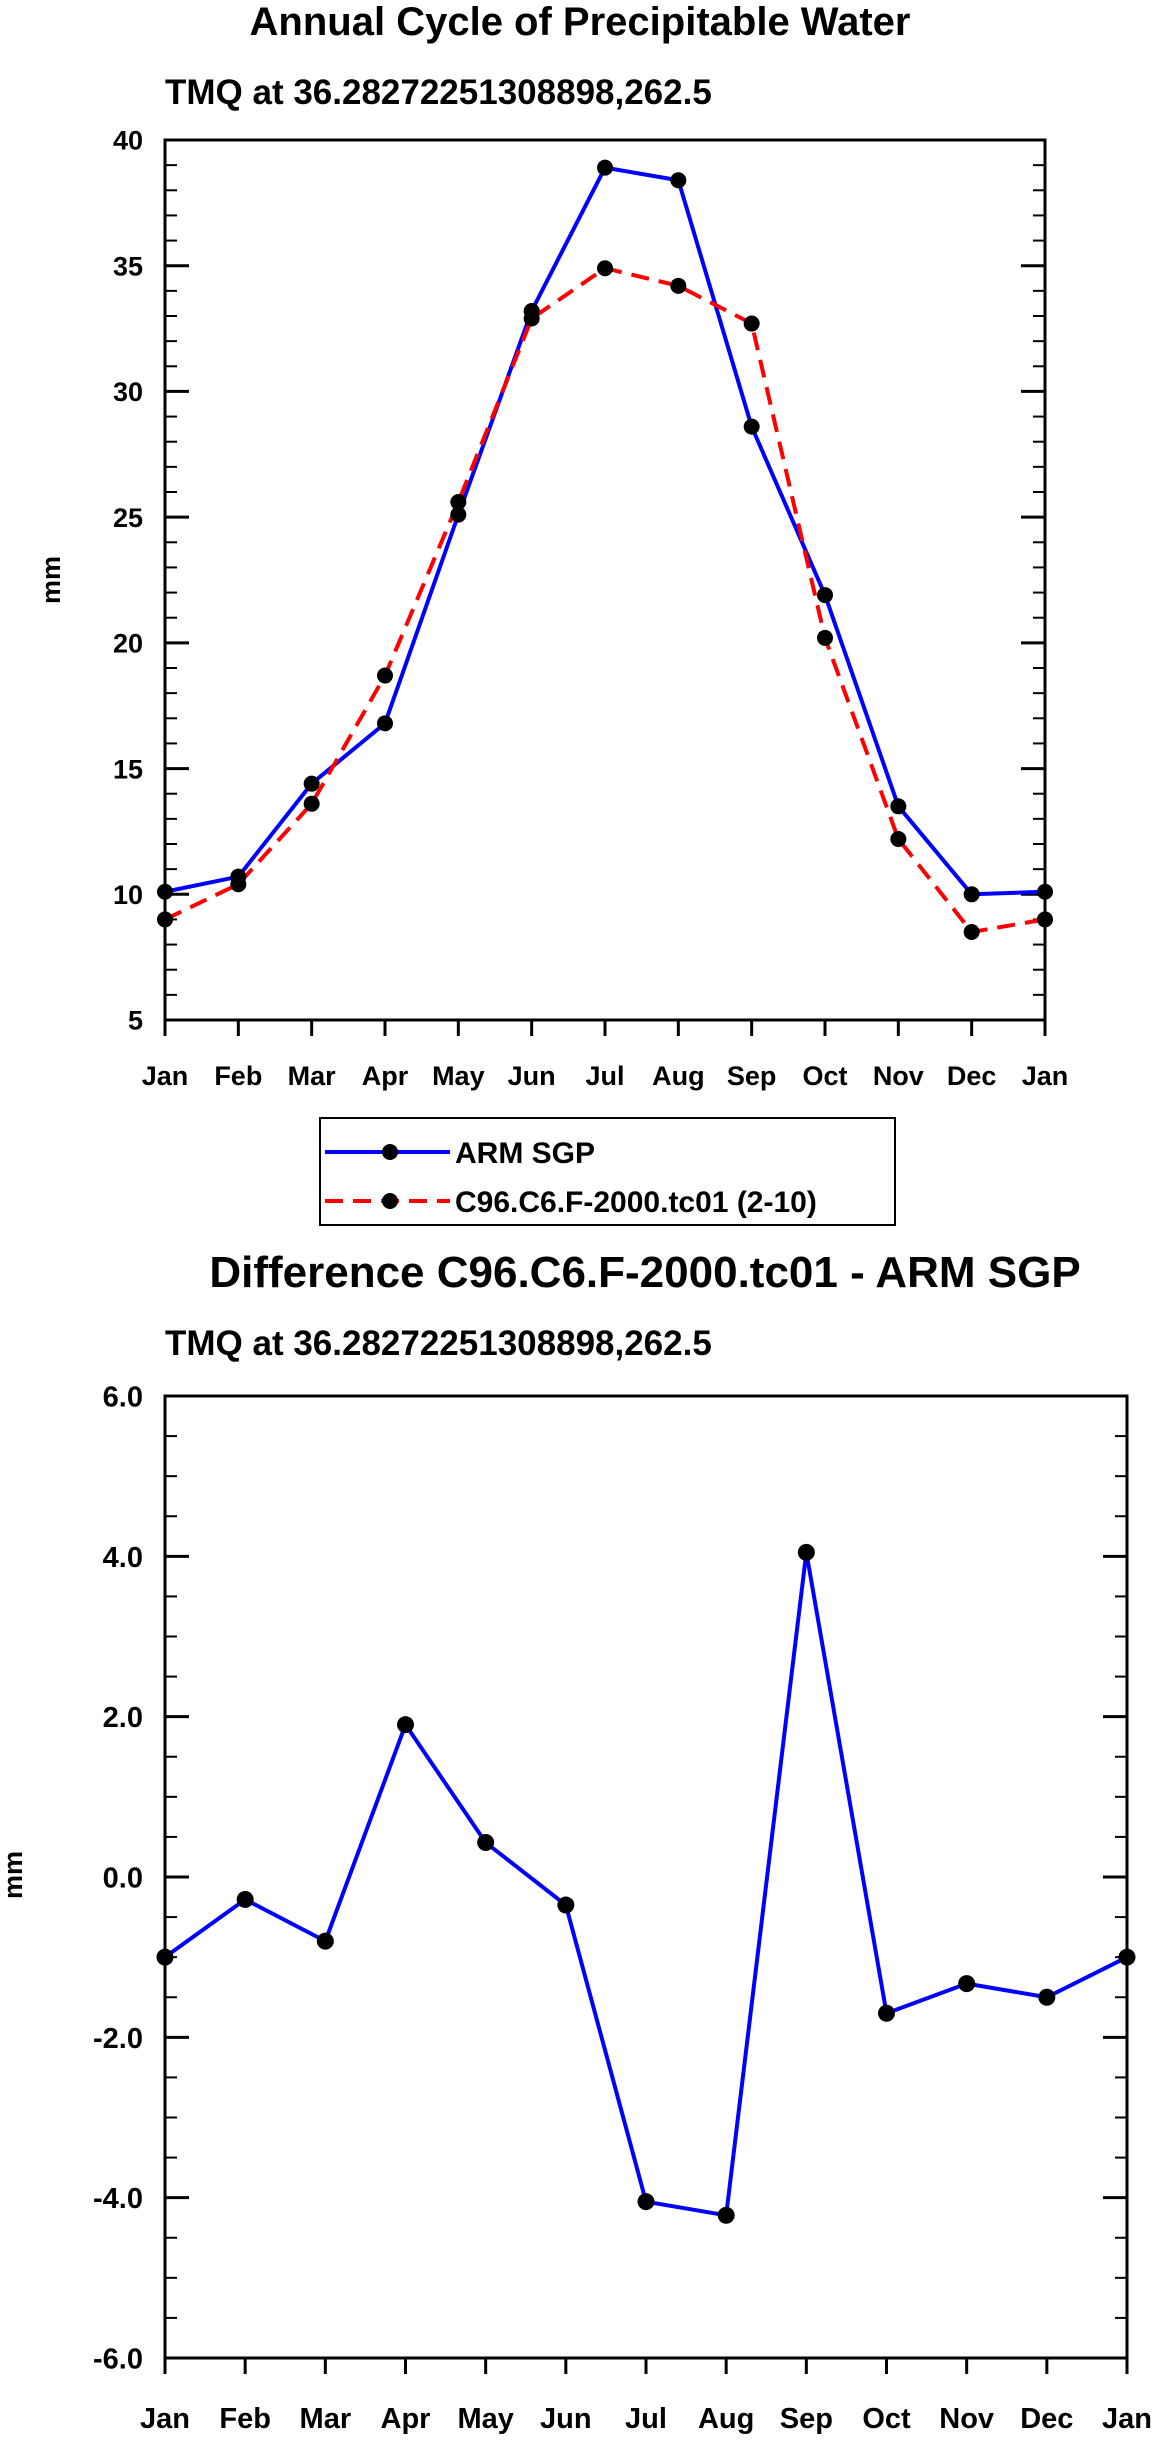 The image size is (1161, 2443). What do you see at coordinates (326, 2419) in the screenshot?
I see `chart2-x-tick-label: Mar` at bounding box center [326, 2419].